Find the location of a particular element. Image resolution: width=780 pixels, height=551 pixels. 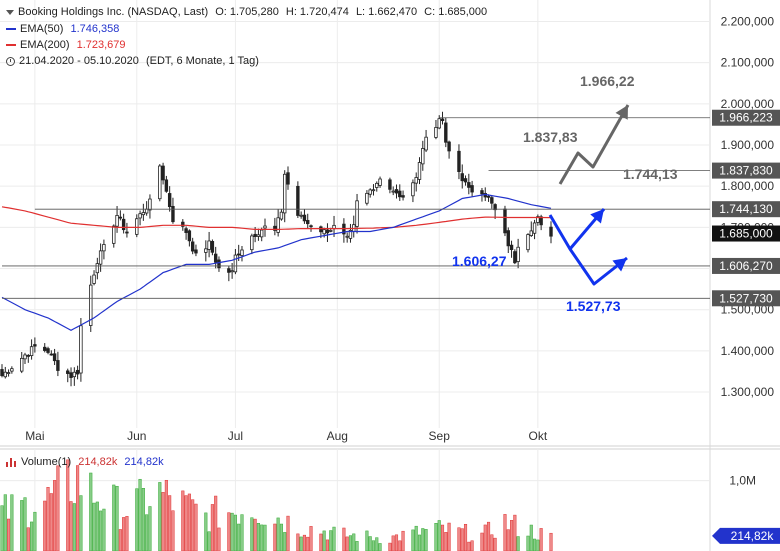

gray-arrow is located at coordinates (594, 144).